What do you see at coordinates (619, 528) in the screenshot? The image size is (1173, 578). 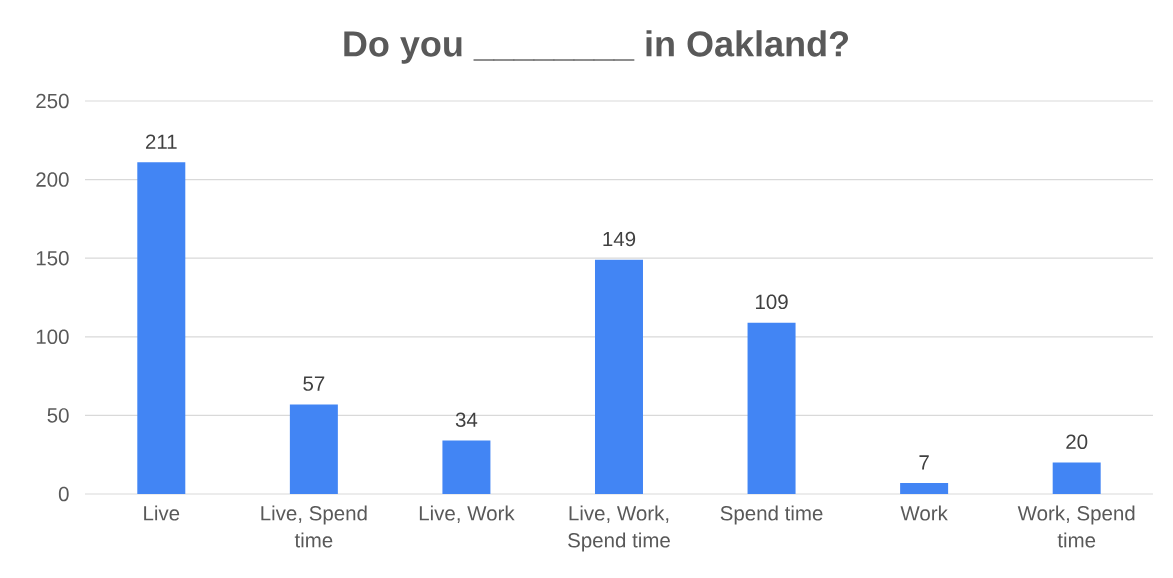 I see `x-tick-label: Live, Work, Spend time` at bounding box center [619, 528].